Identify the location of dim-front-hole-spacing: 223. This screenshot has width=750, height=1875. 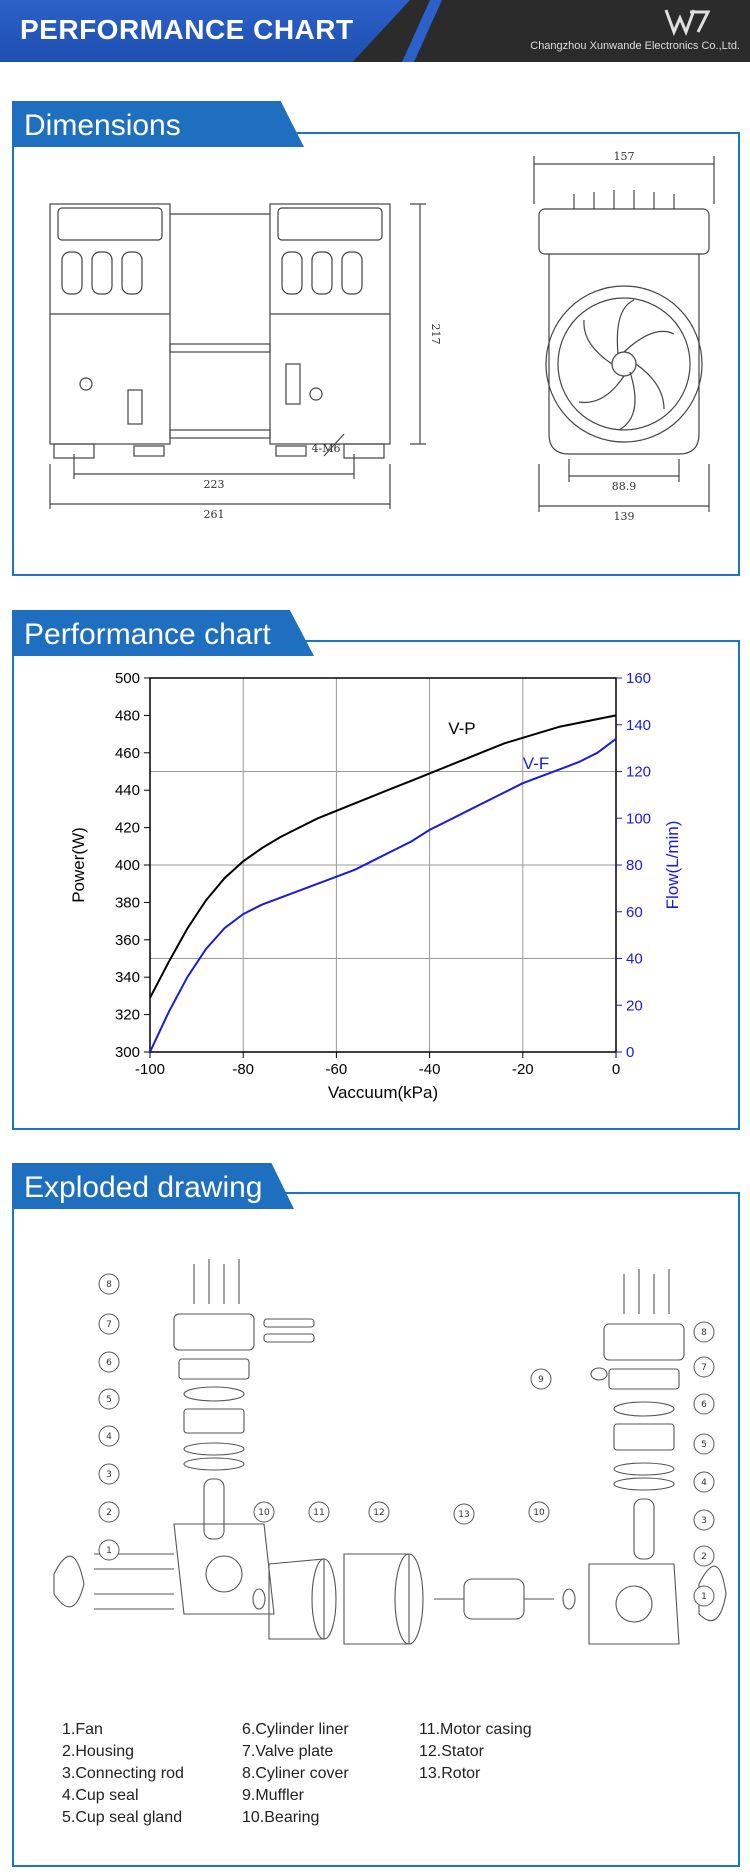
(214, 484).